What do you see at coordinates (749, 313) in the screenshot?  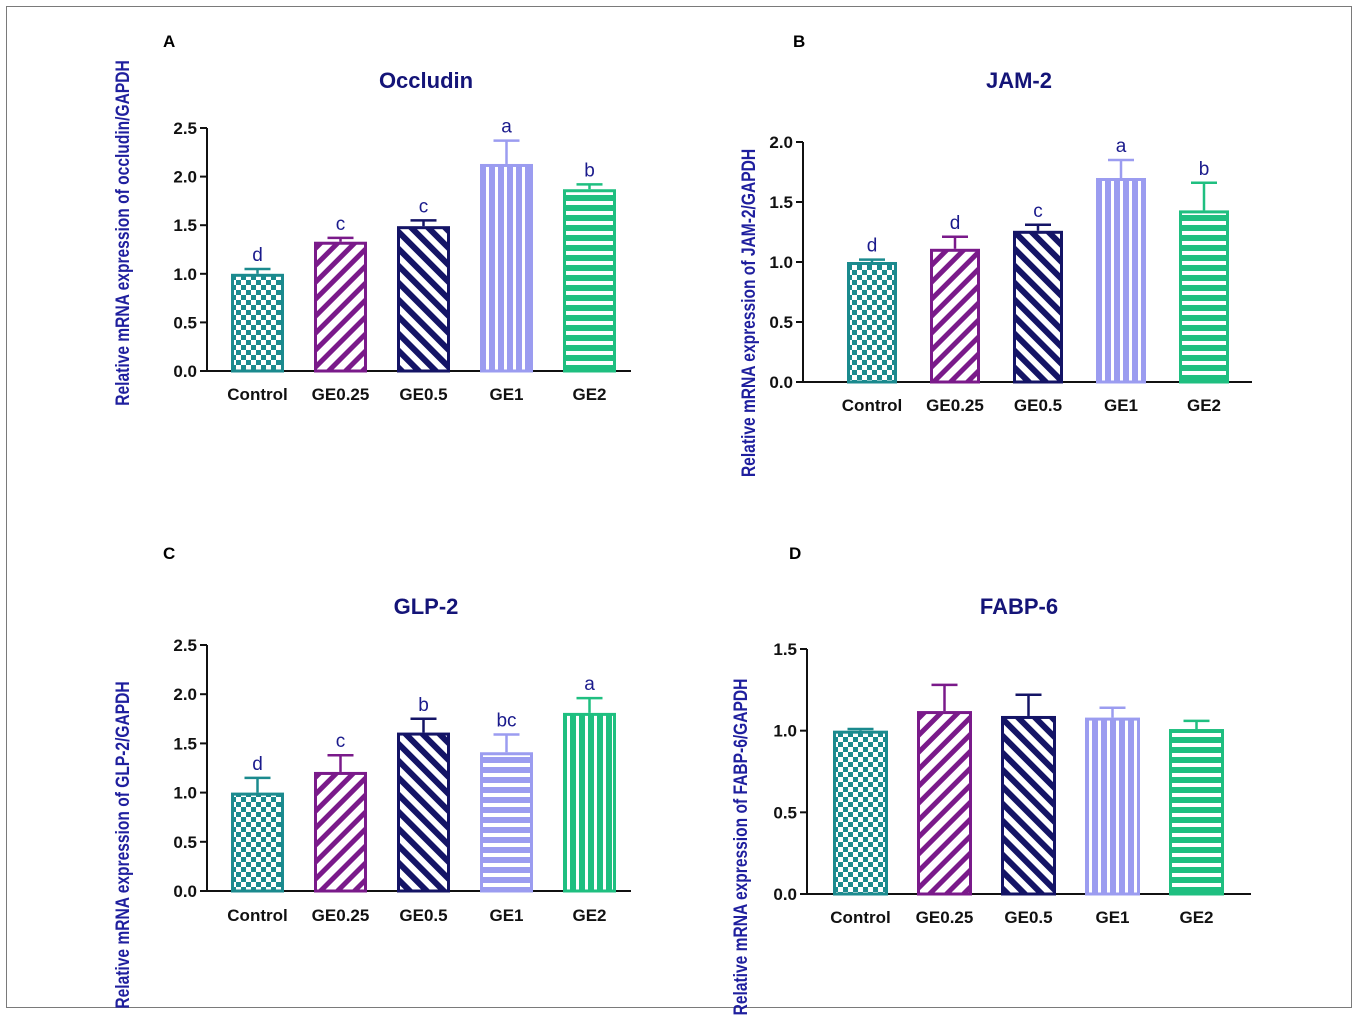 I see `y-axis-label: Relative mRNA expression of JAM-2/GAPDH` at bounding box center [749, 313].